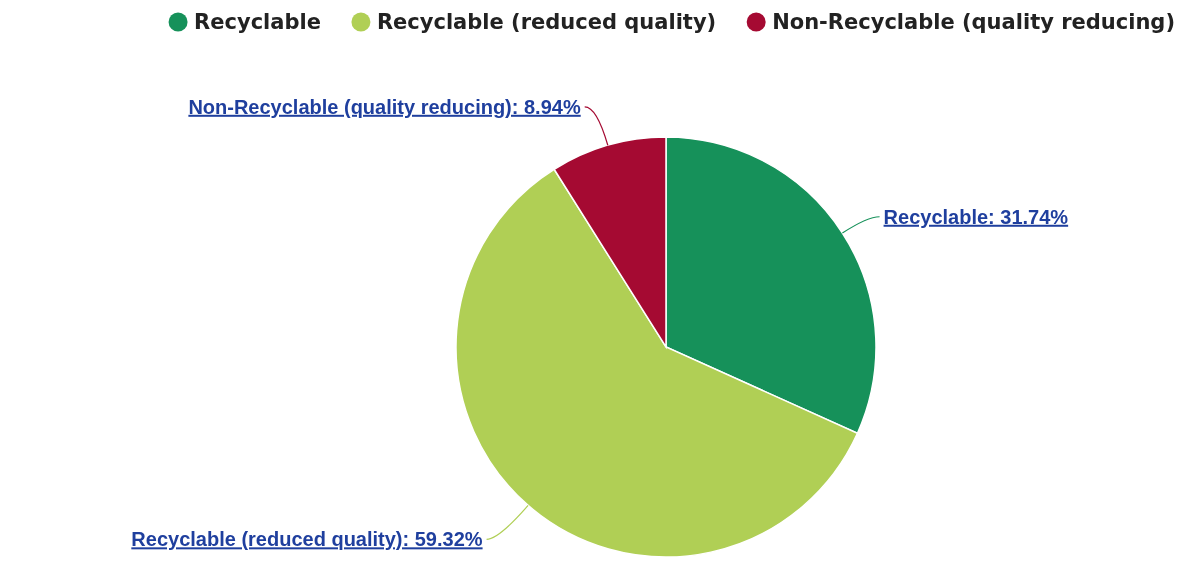  What do you see at coordinates (384, 106) in the screenshot?
I see `data-label: Non-Recyclable (quality reducing): 8.94%` at bounding box center [384, 106].